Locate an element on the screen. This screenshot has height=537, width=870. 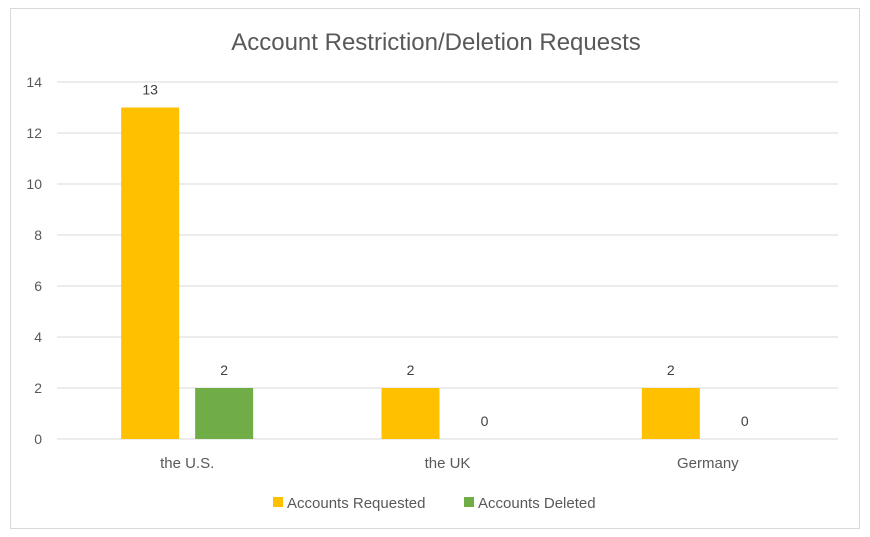
x-category-label: the U.S. is located at coordinates (187, 463).